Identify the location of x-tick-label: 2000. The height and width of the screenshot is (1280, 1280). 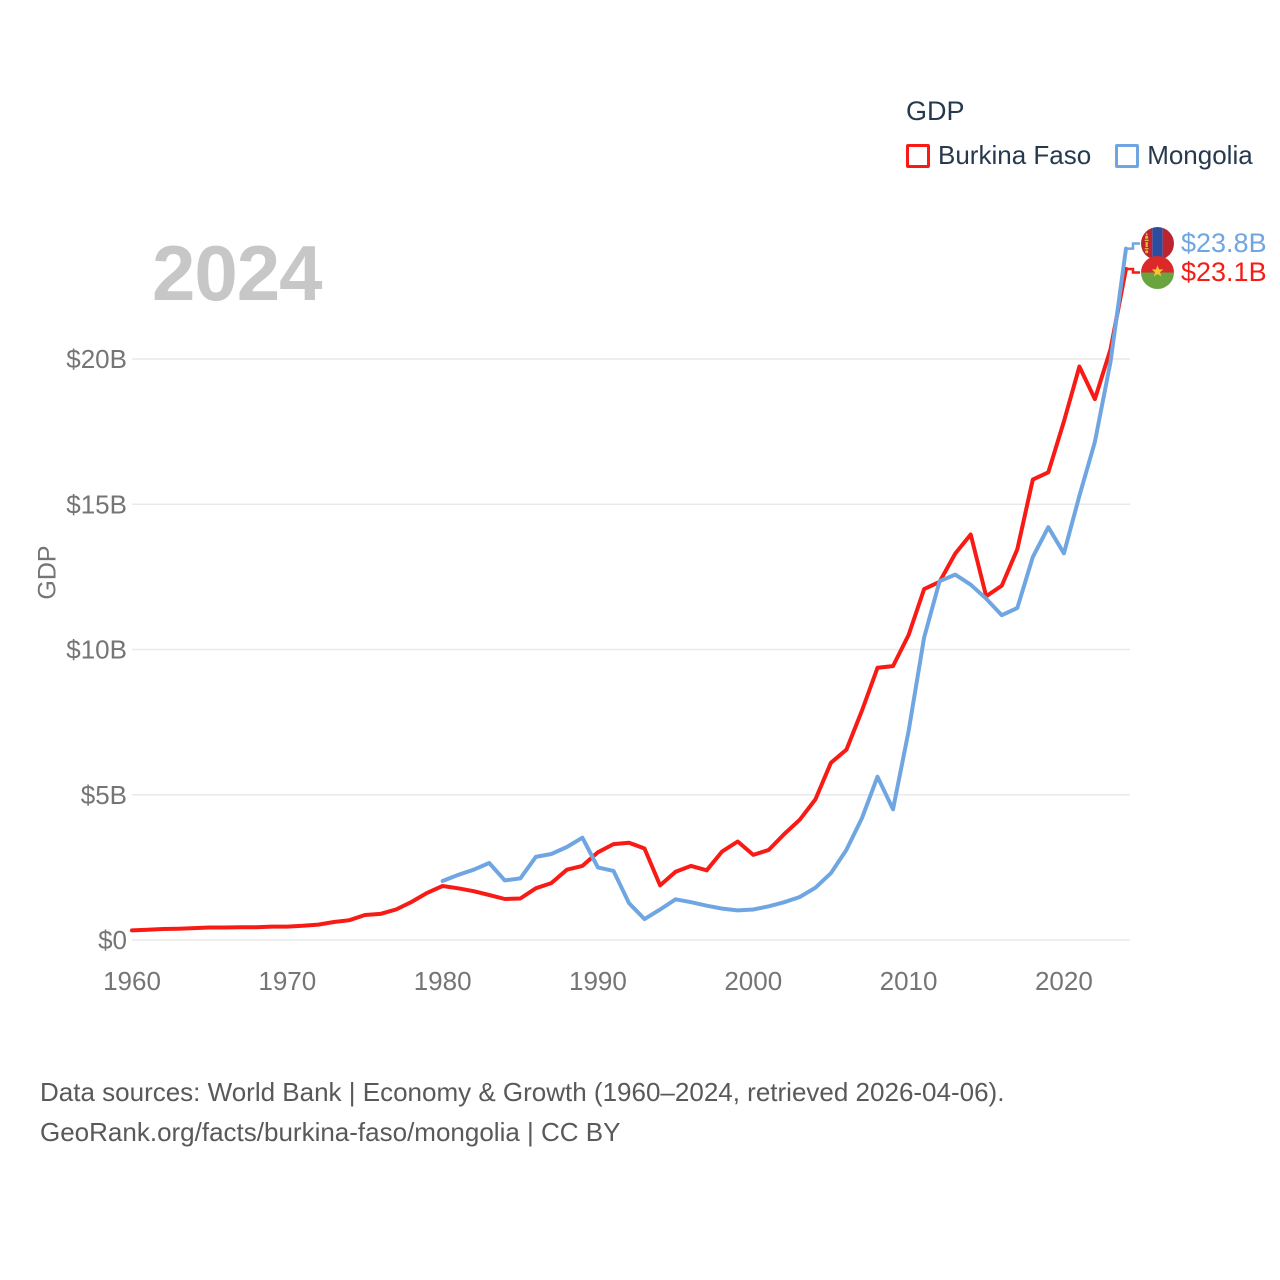
(753, 981).